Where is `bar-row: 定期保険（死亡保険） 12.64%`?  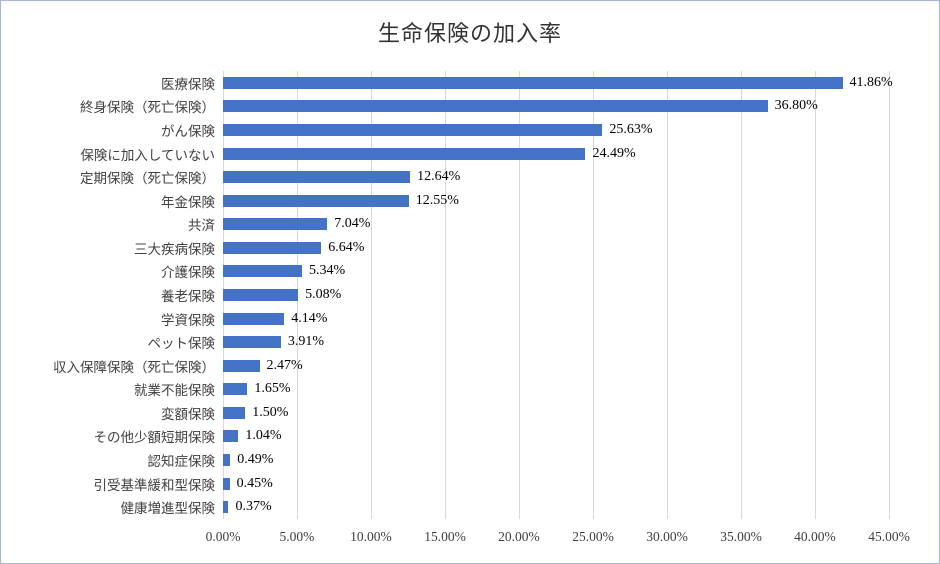 bar-row: 定期保険（死亡保険） 12.64% is located at coordinates (445, 177).